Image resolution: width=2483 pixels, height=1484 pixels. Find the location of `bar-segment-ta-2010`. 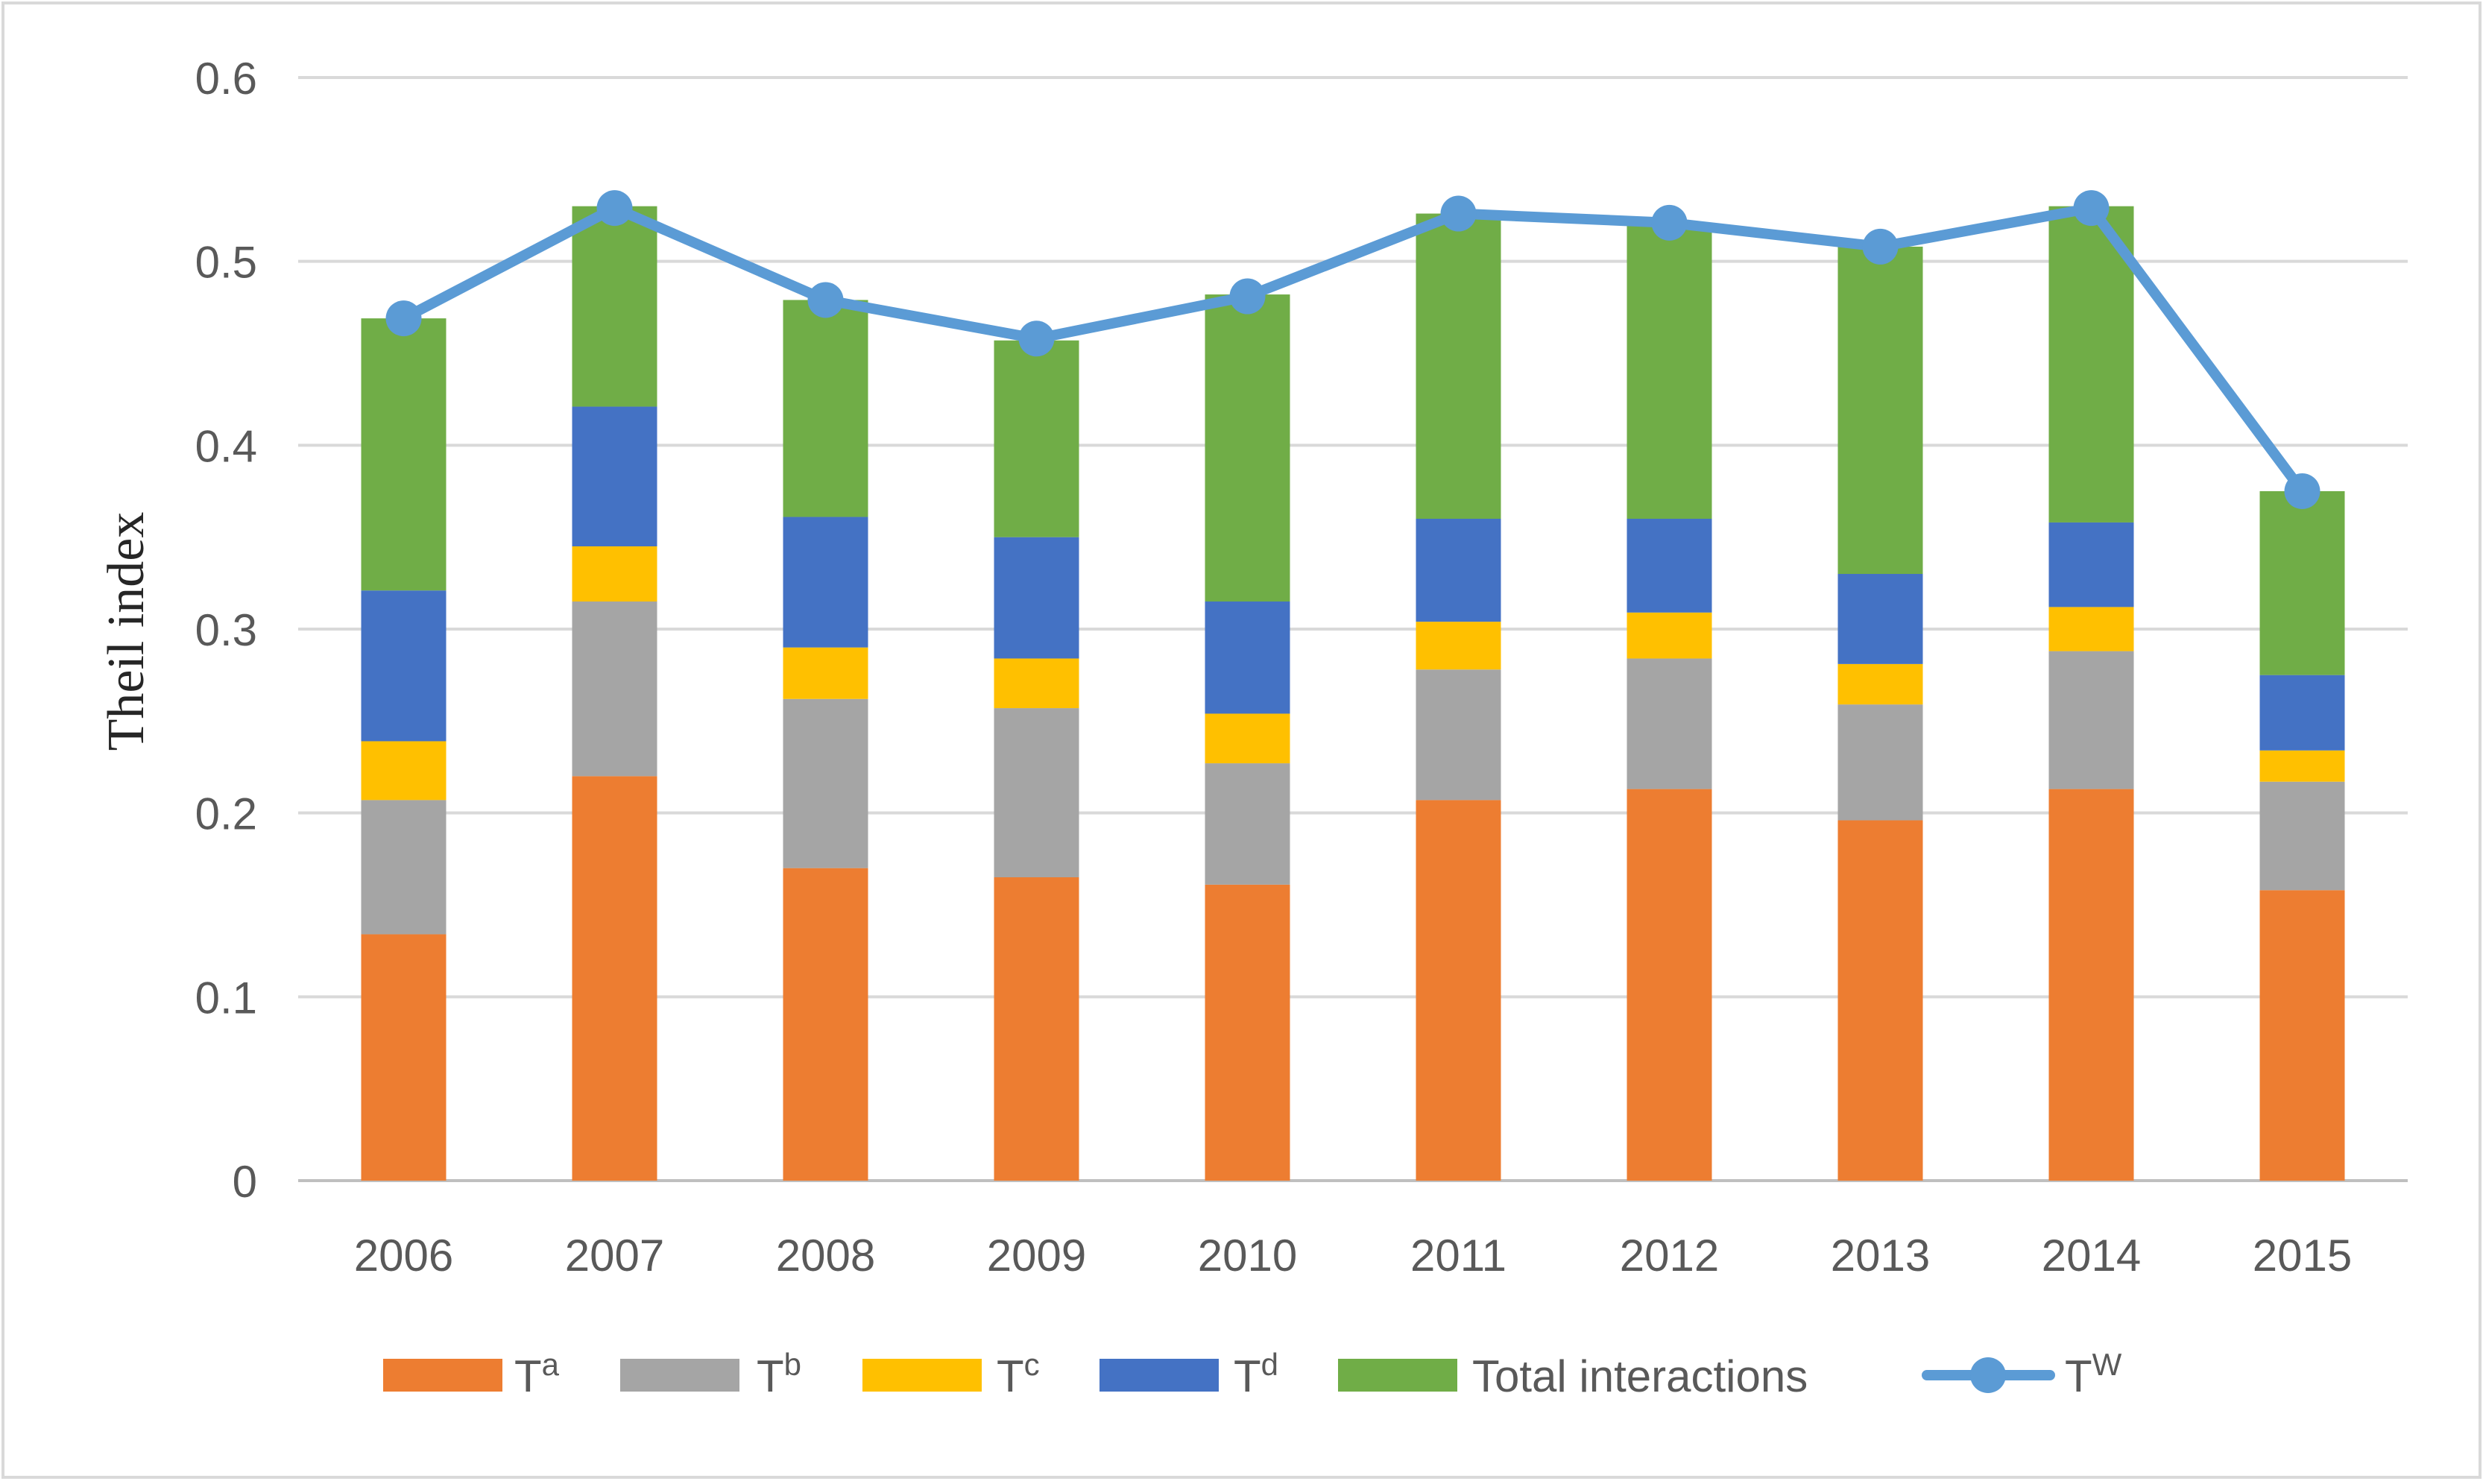

bar-segment-ta-2010 is located at coordinates (1248, 1032).